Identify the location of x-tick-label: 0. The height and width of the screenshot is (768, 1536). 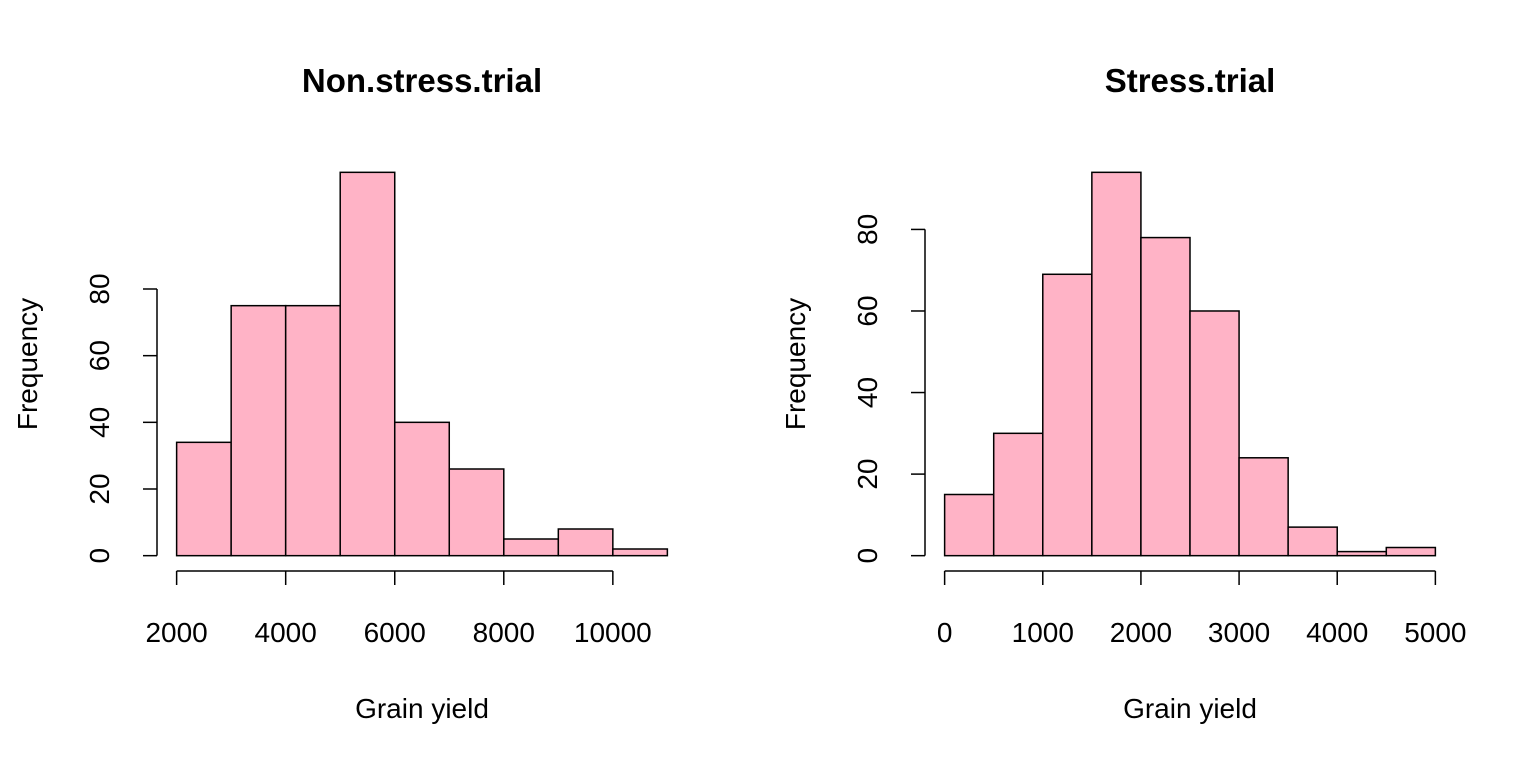
(945, 632).